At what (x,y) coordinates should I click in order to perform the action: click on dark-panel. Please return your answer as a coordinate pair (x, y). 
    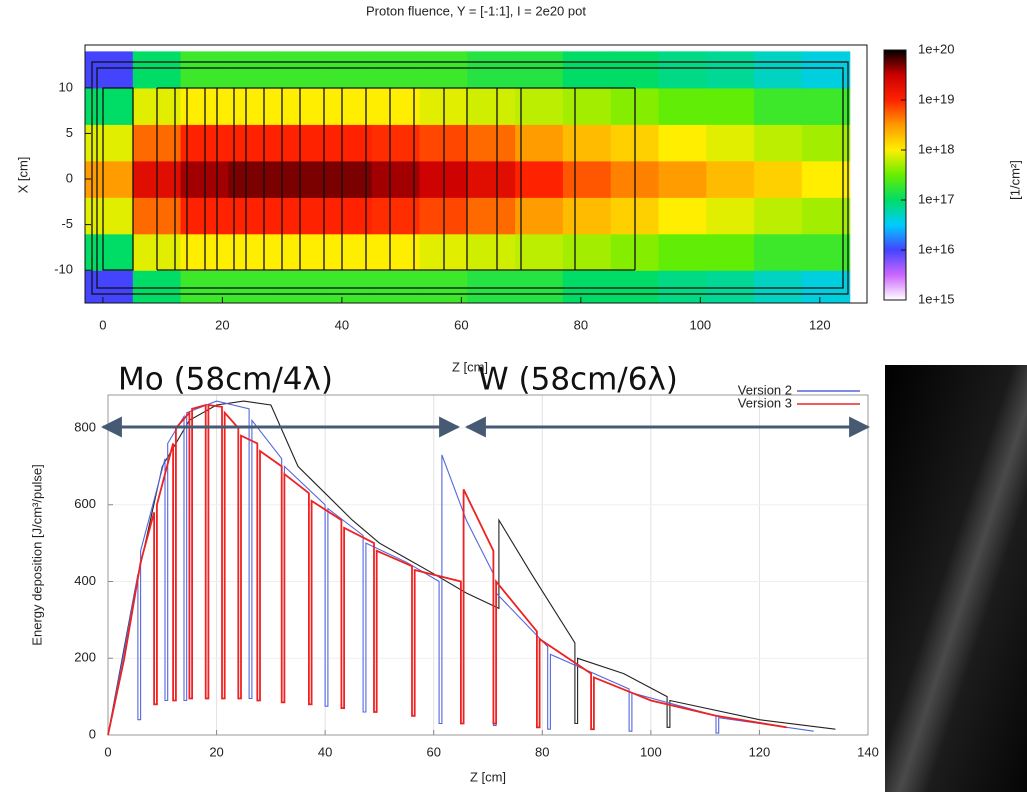
    Looking at the image, I should click on (956, 578).